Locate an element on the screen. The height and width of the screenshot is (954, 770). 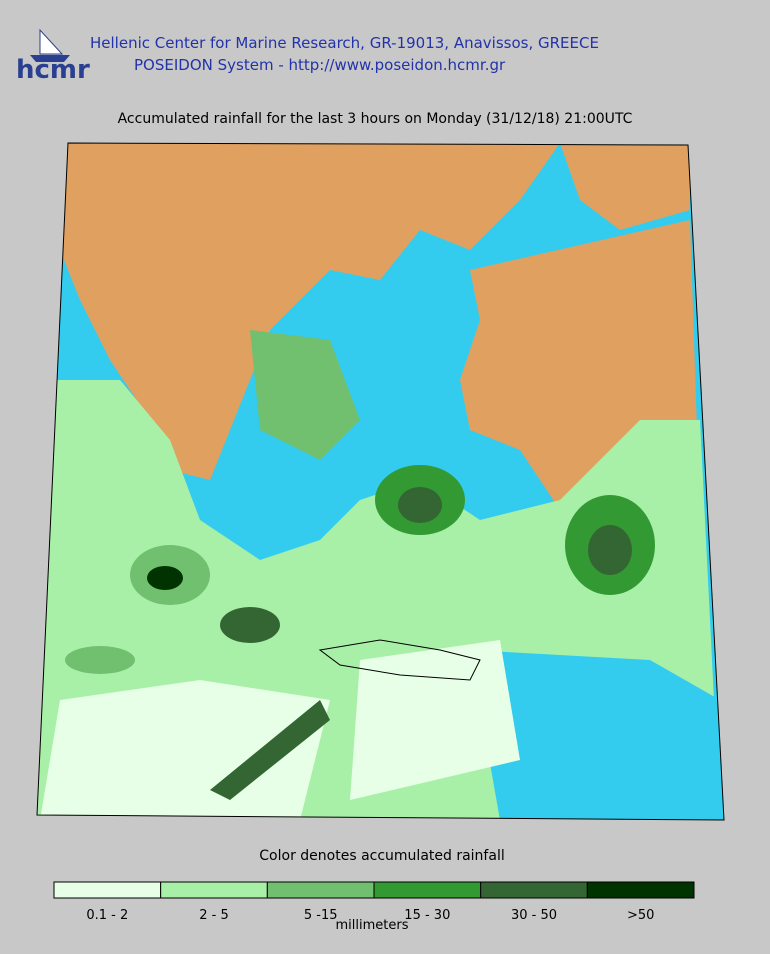
legend-label: 15 - 30 is located at coordinates (427, 915).